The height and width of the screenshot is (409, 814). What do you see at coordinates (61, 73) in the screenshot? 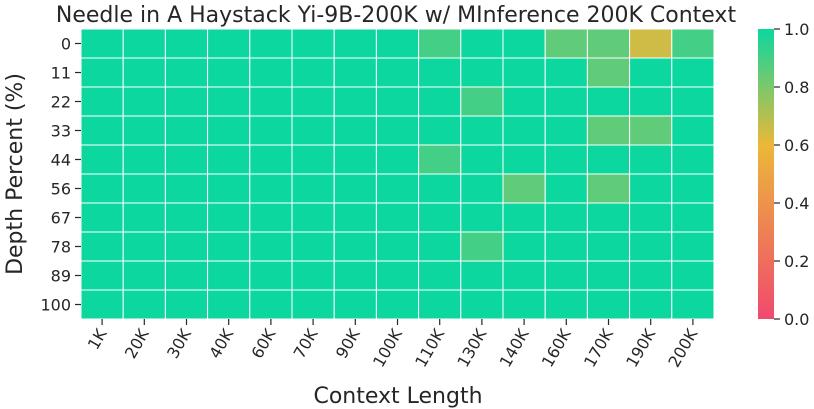
I see `y-tick-label: 11` at bounding box center [61, 73].